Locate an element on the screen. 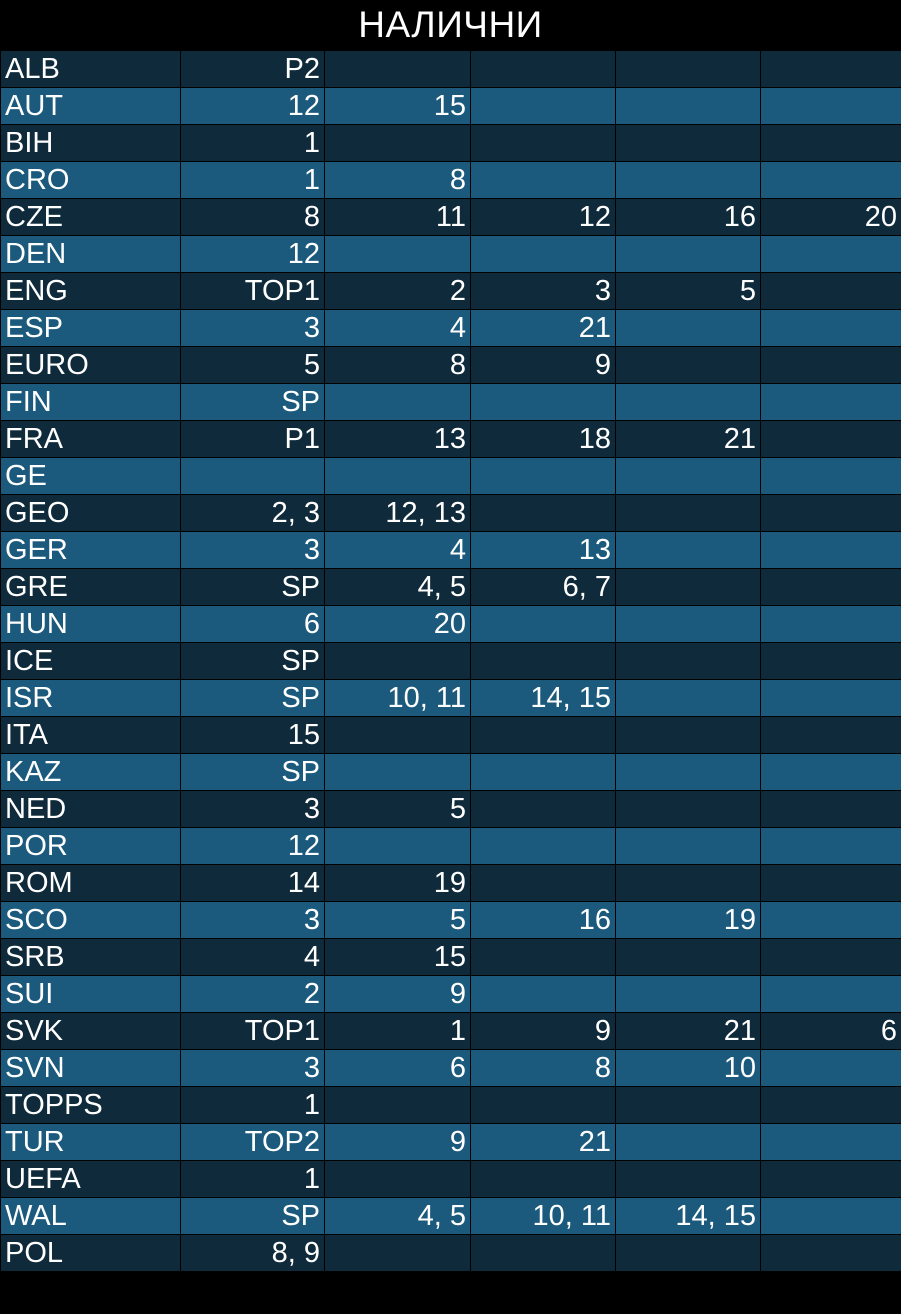  value-cell: 3 is located at coordinates (252, 550).